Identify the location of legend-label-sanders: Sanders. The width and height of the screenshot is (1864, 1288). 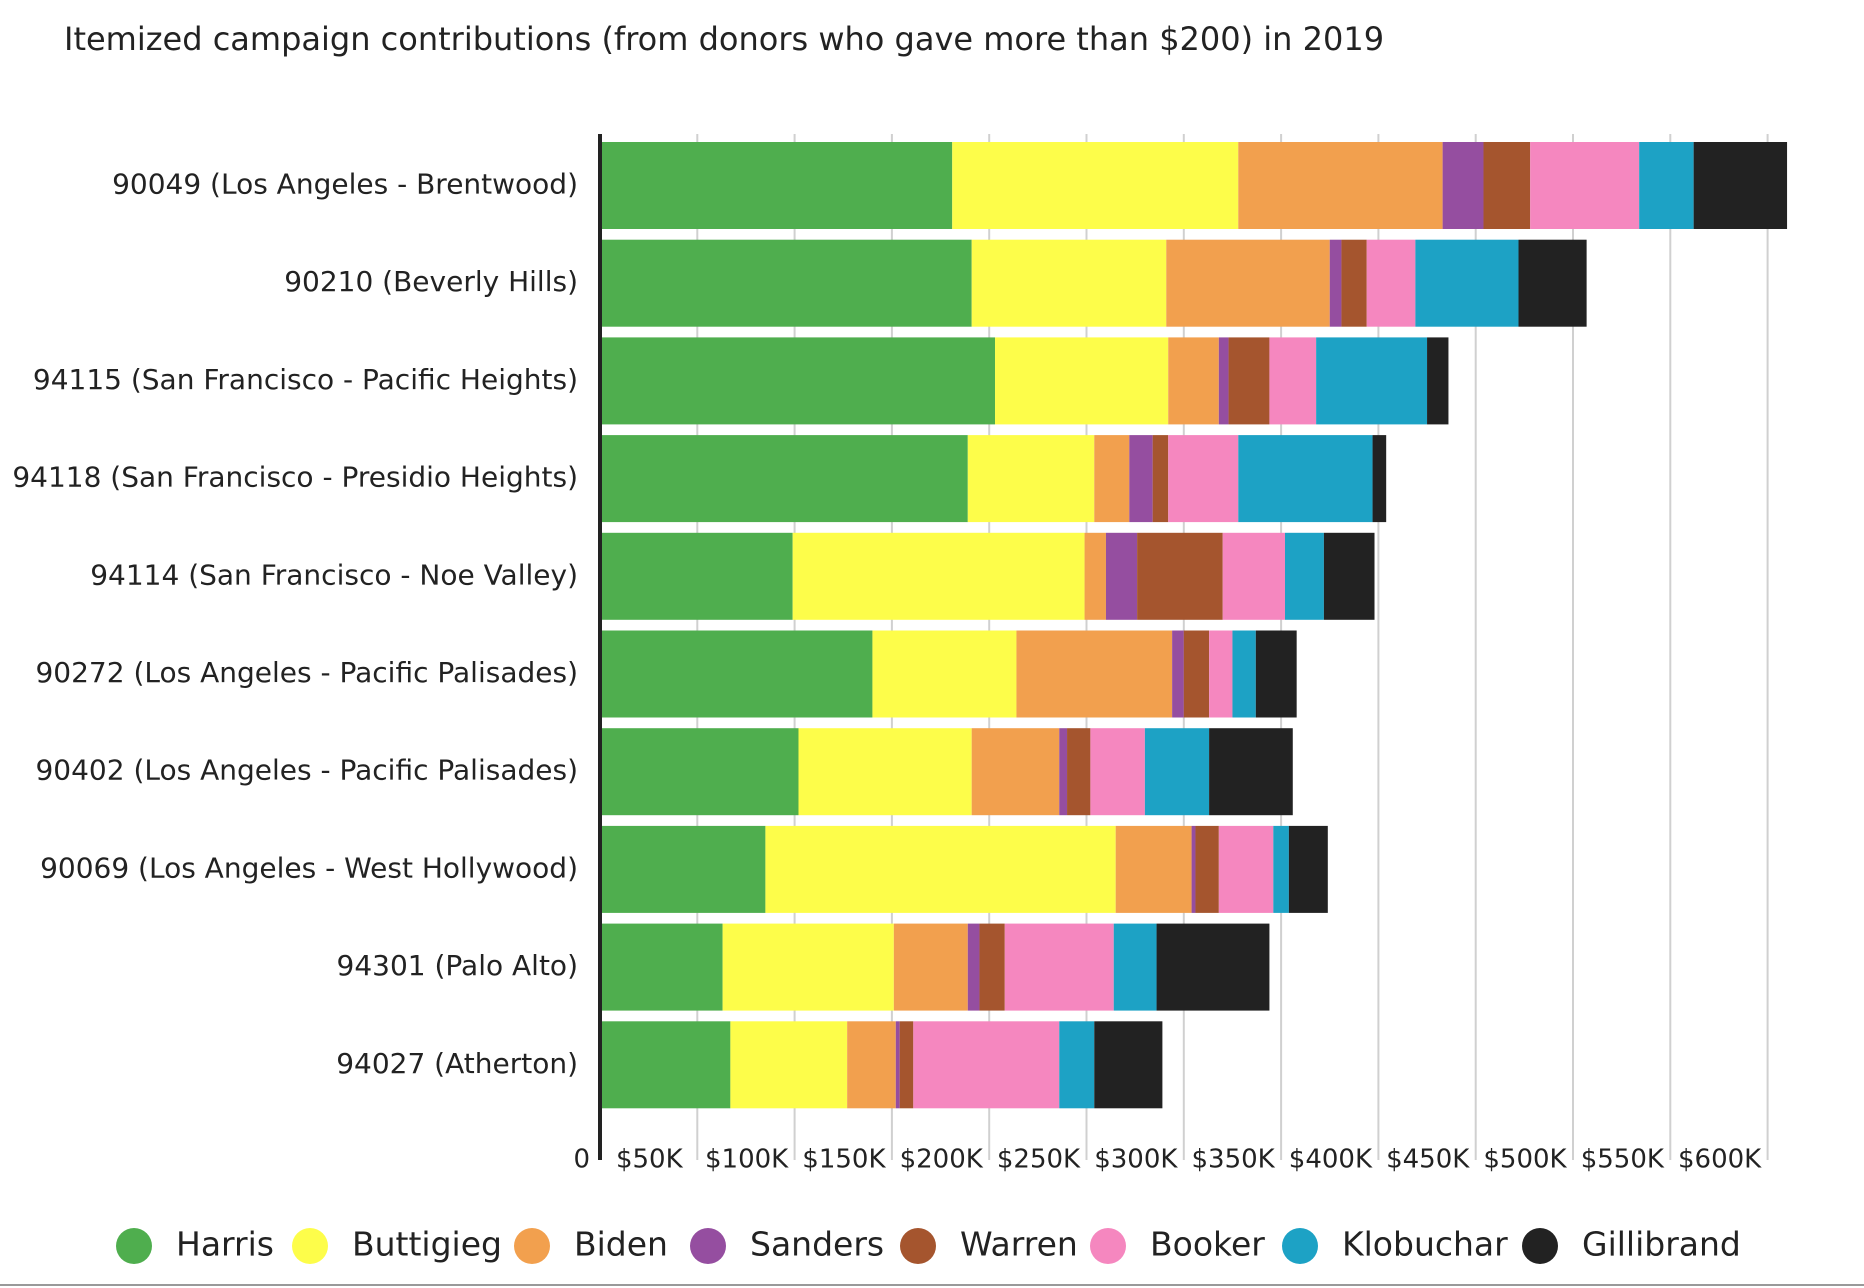
(817, 1244).